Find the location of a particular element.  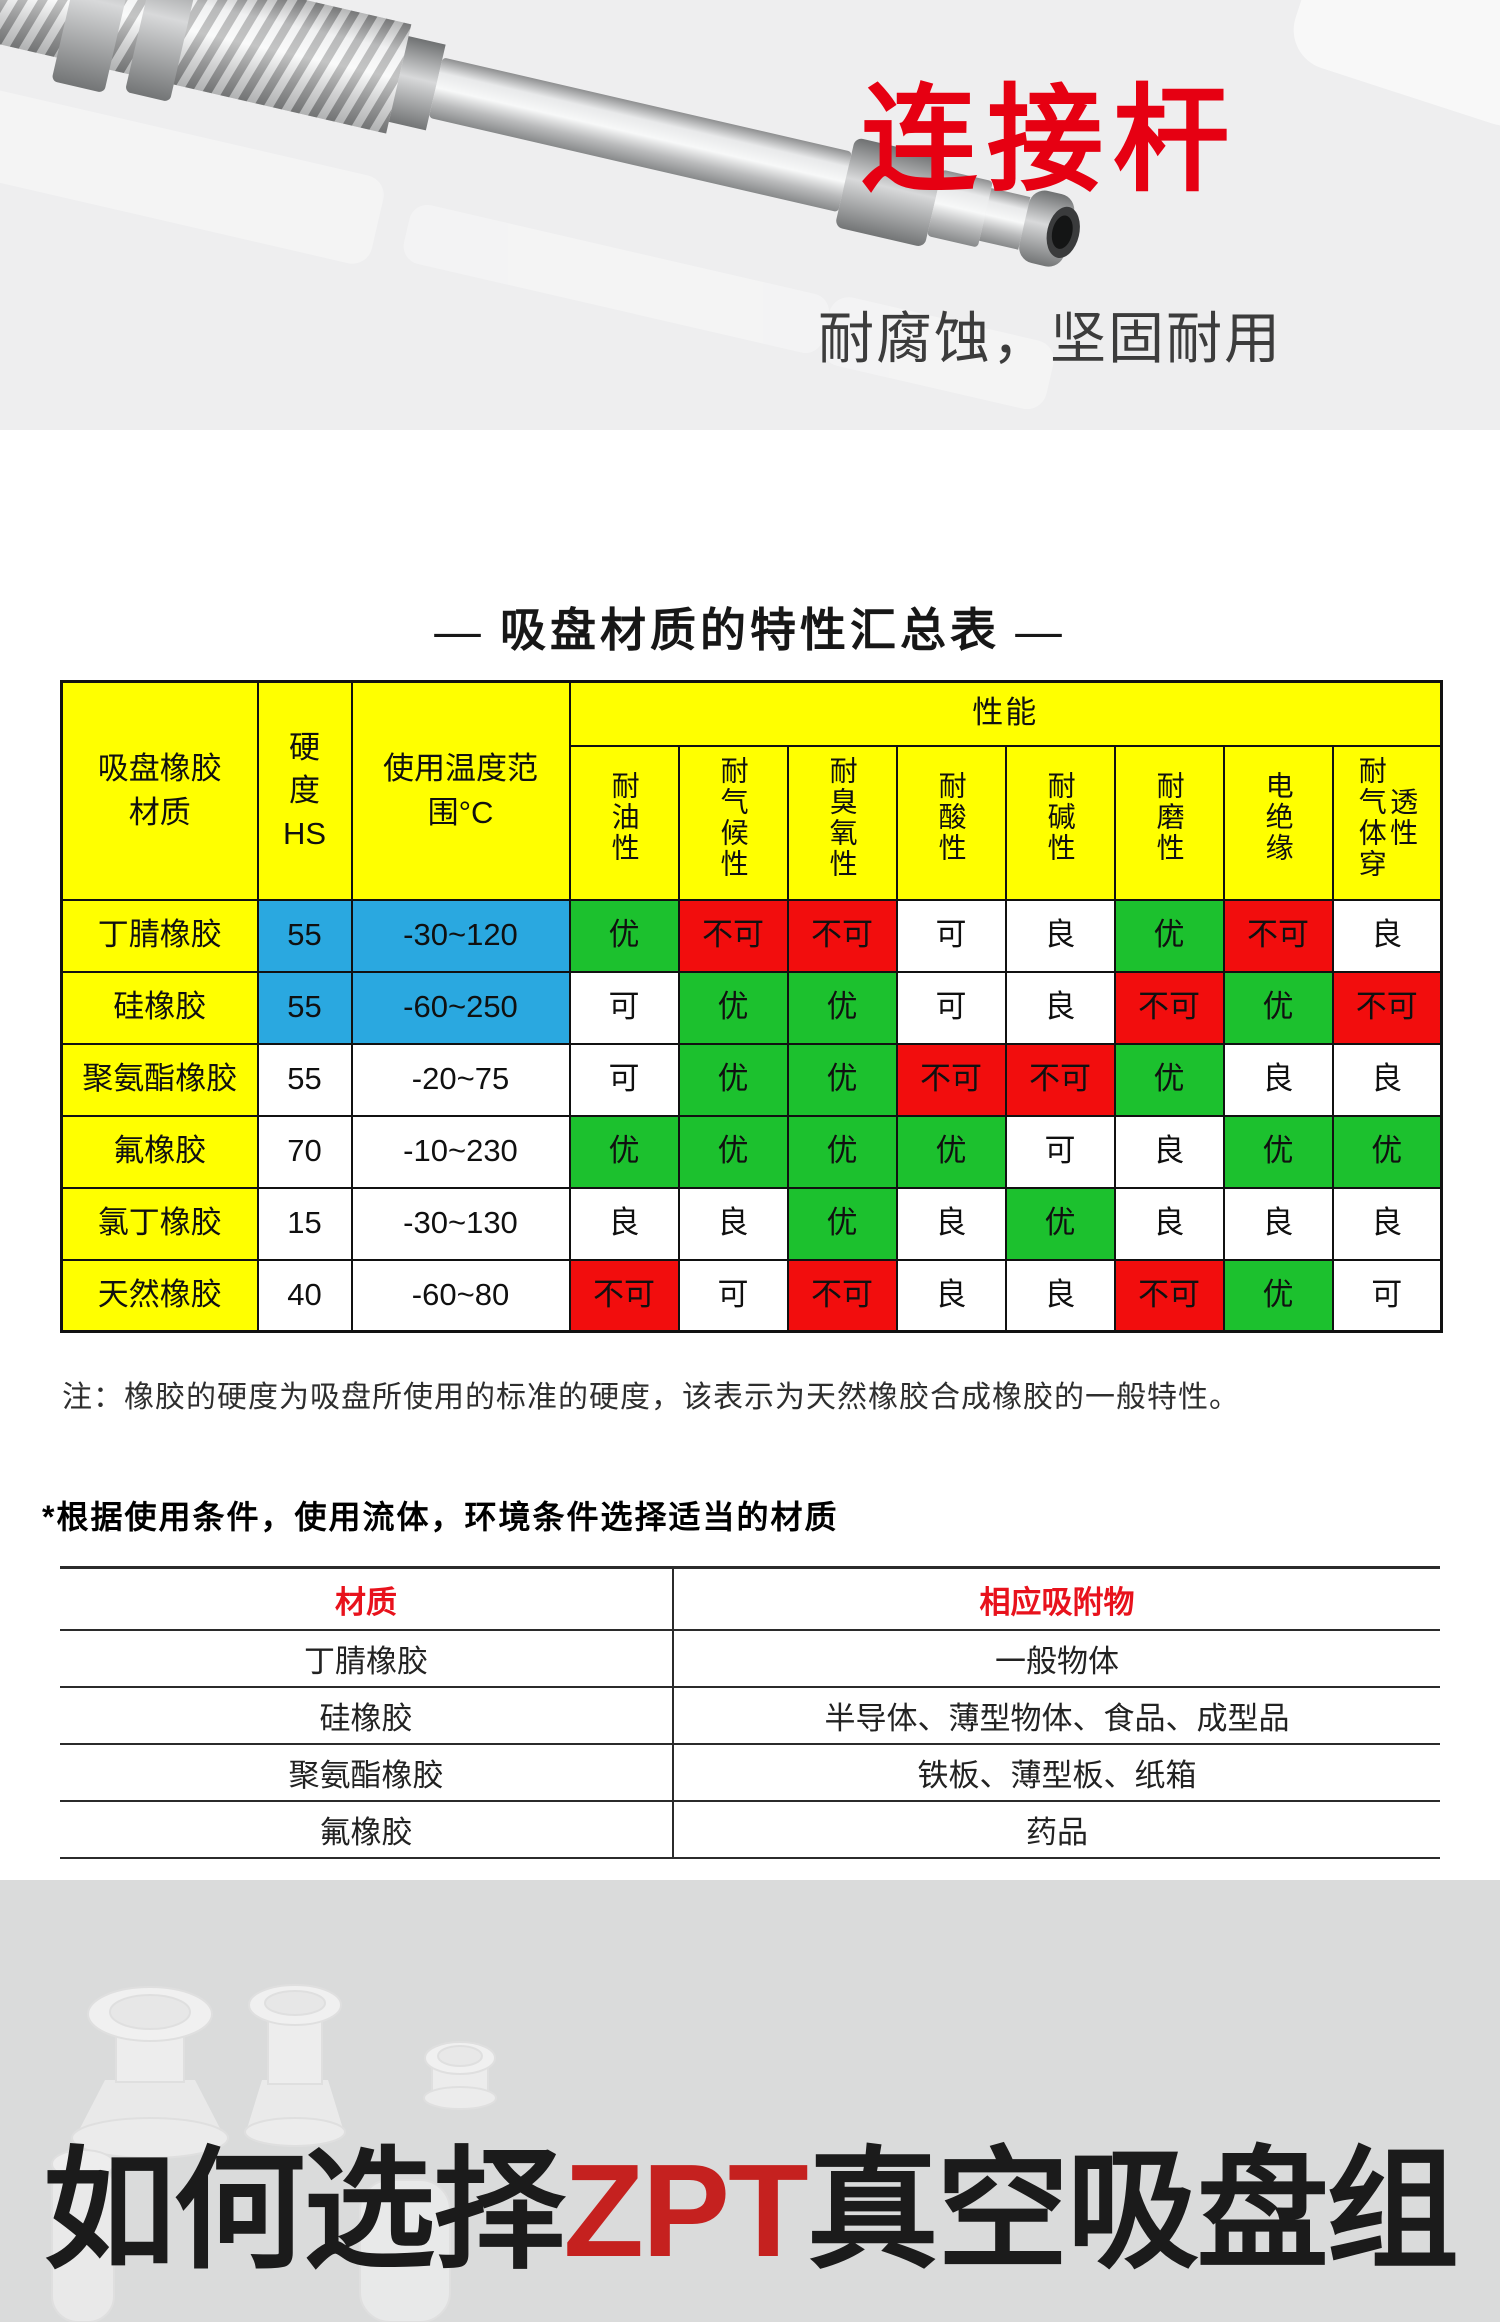

spec-row-silicone: 硅橡胶 55 -60~250 可 优 优 可 良 不可 优 不可 is located at coordinates (751, 1007).